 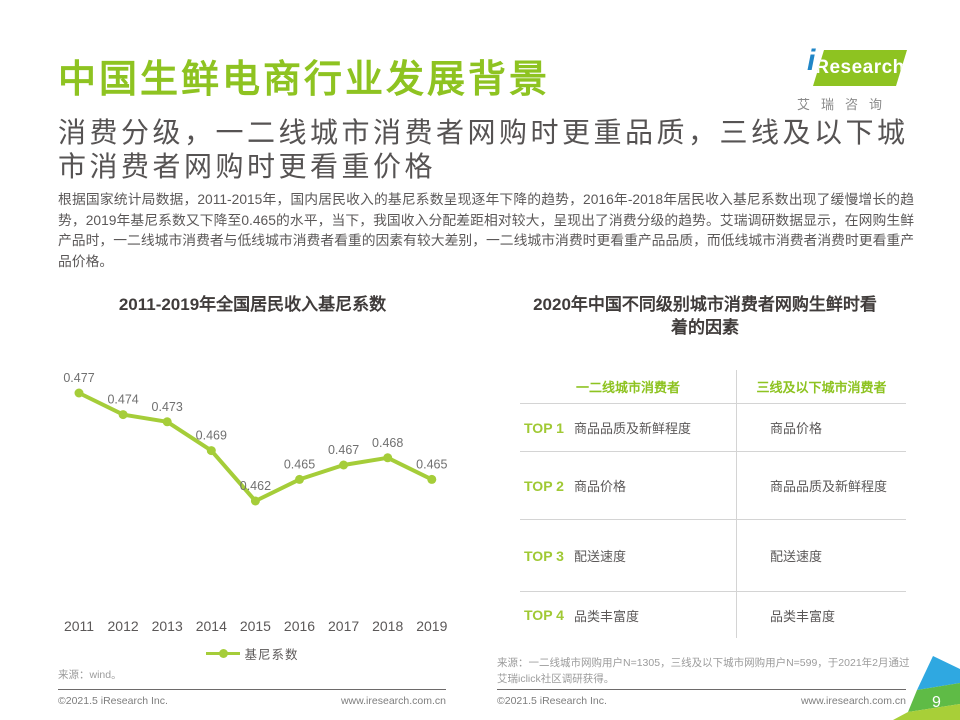 I want to click on factor-tier3plus: 商品品质及新鲜程度, so click(x=829, y=486).